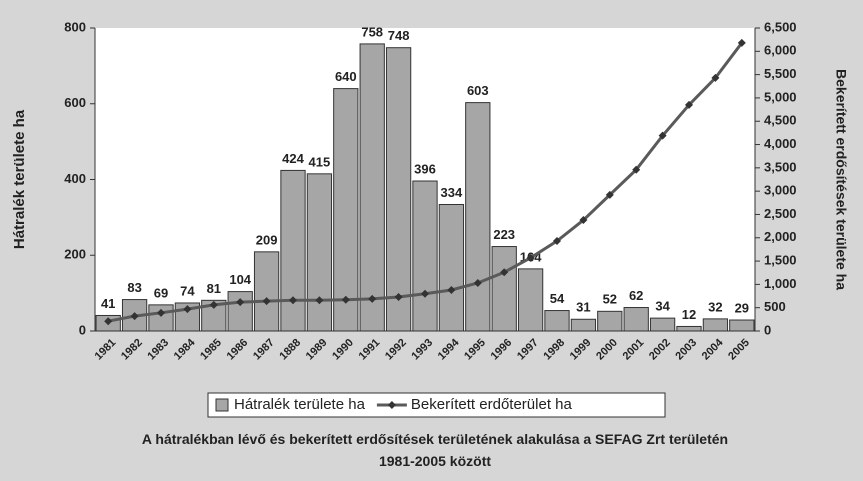 The width and height of the screenshot is (863, 481). I want to click on bar-value-label: 223, so click(504, 234).